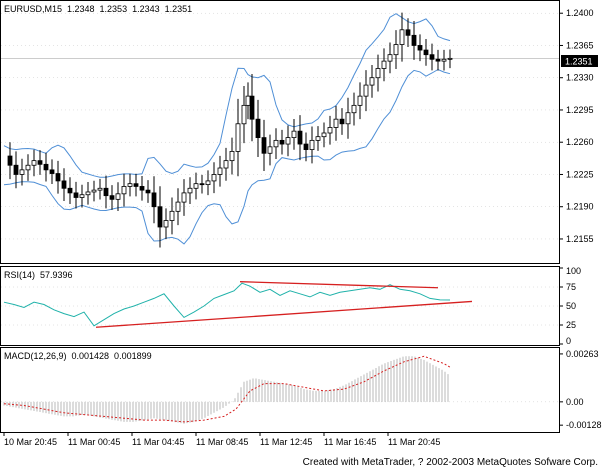 This screenshot has height=471, width=604. I want to click on price-tick-label: 1.2260, so click(580, 142).